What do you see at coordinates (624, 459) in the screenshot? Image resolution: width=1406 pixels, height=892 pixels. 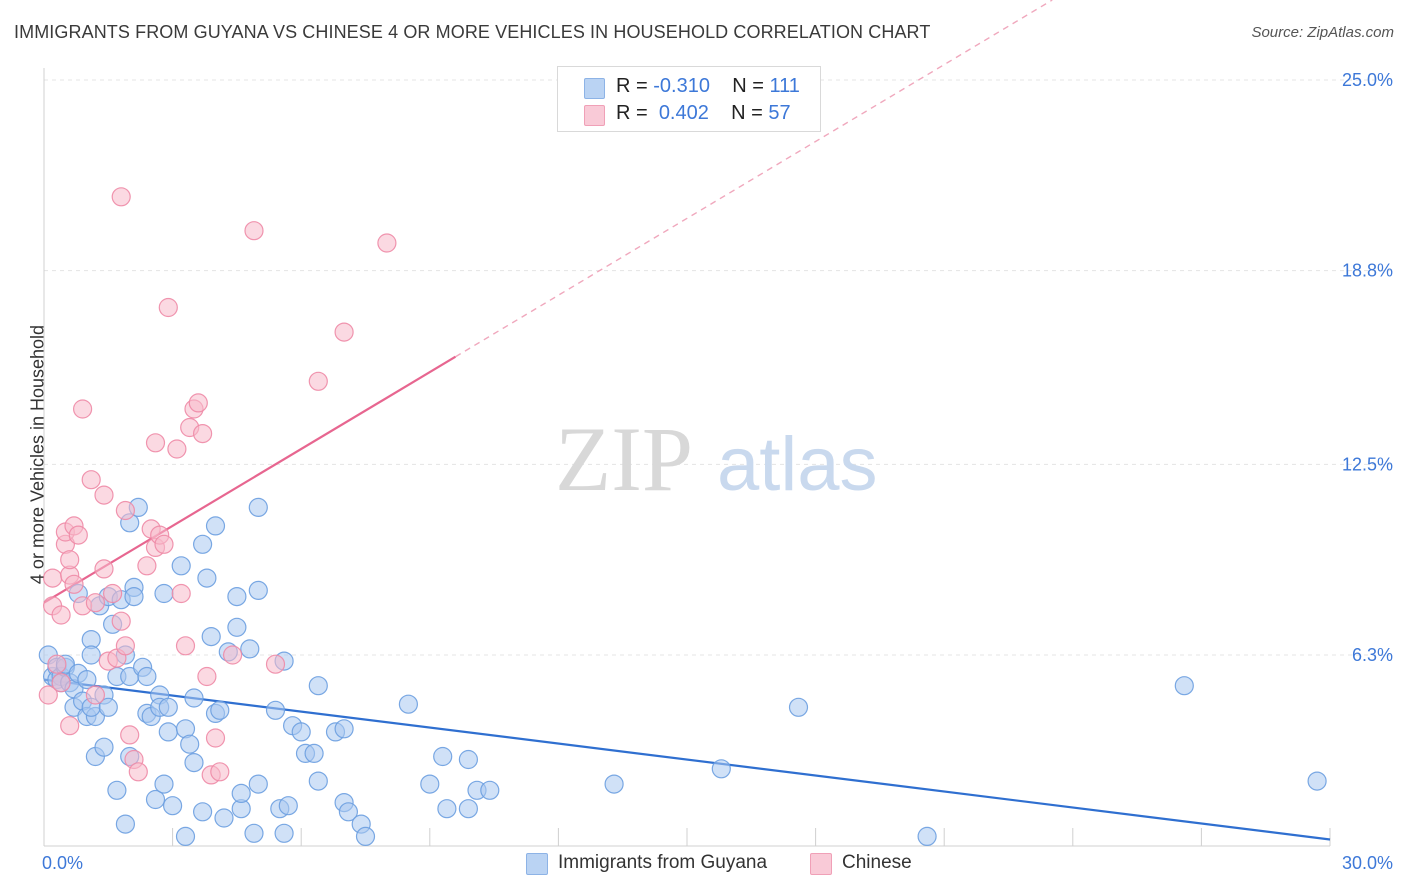 I see `watermark-zip: ZIP` at bounding box center [624, 459].